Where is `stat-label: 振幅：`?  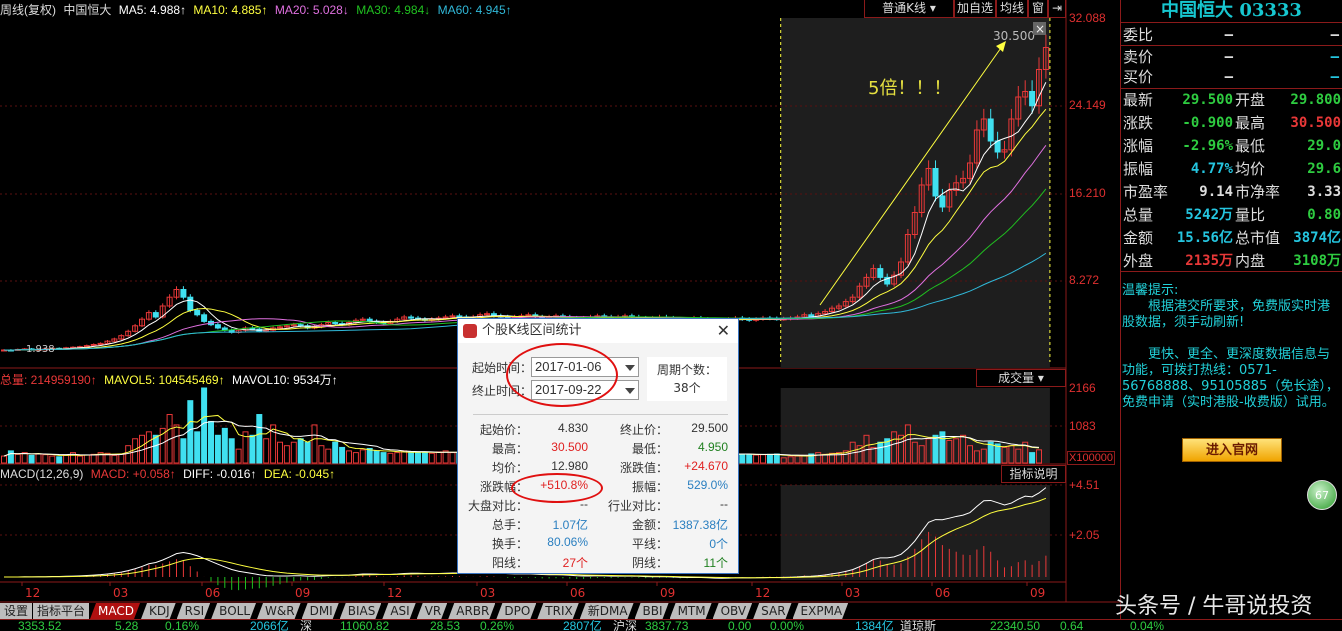 stat-label: 振幅： is located at coordinates (649, 487).